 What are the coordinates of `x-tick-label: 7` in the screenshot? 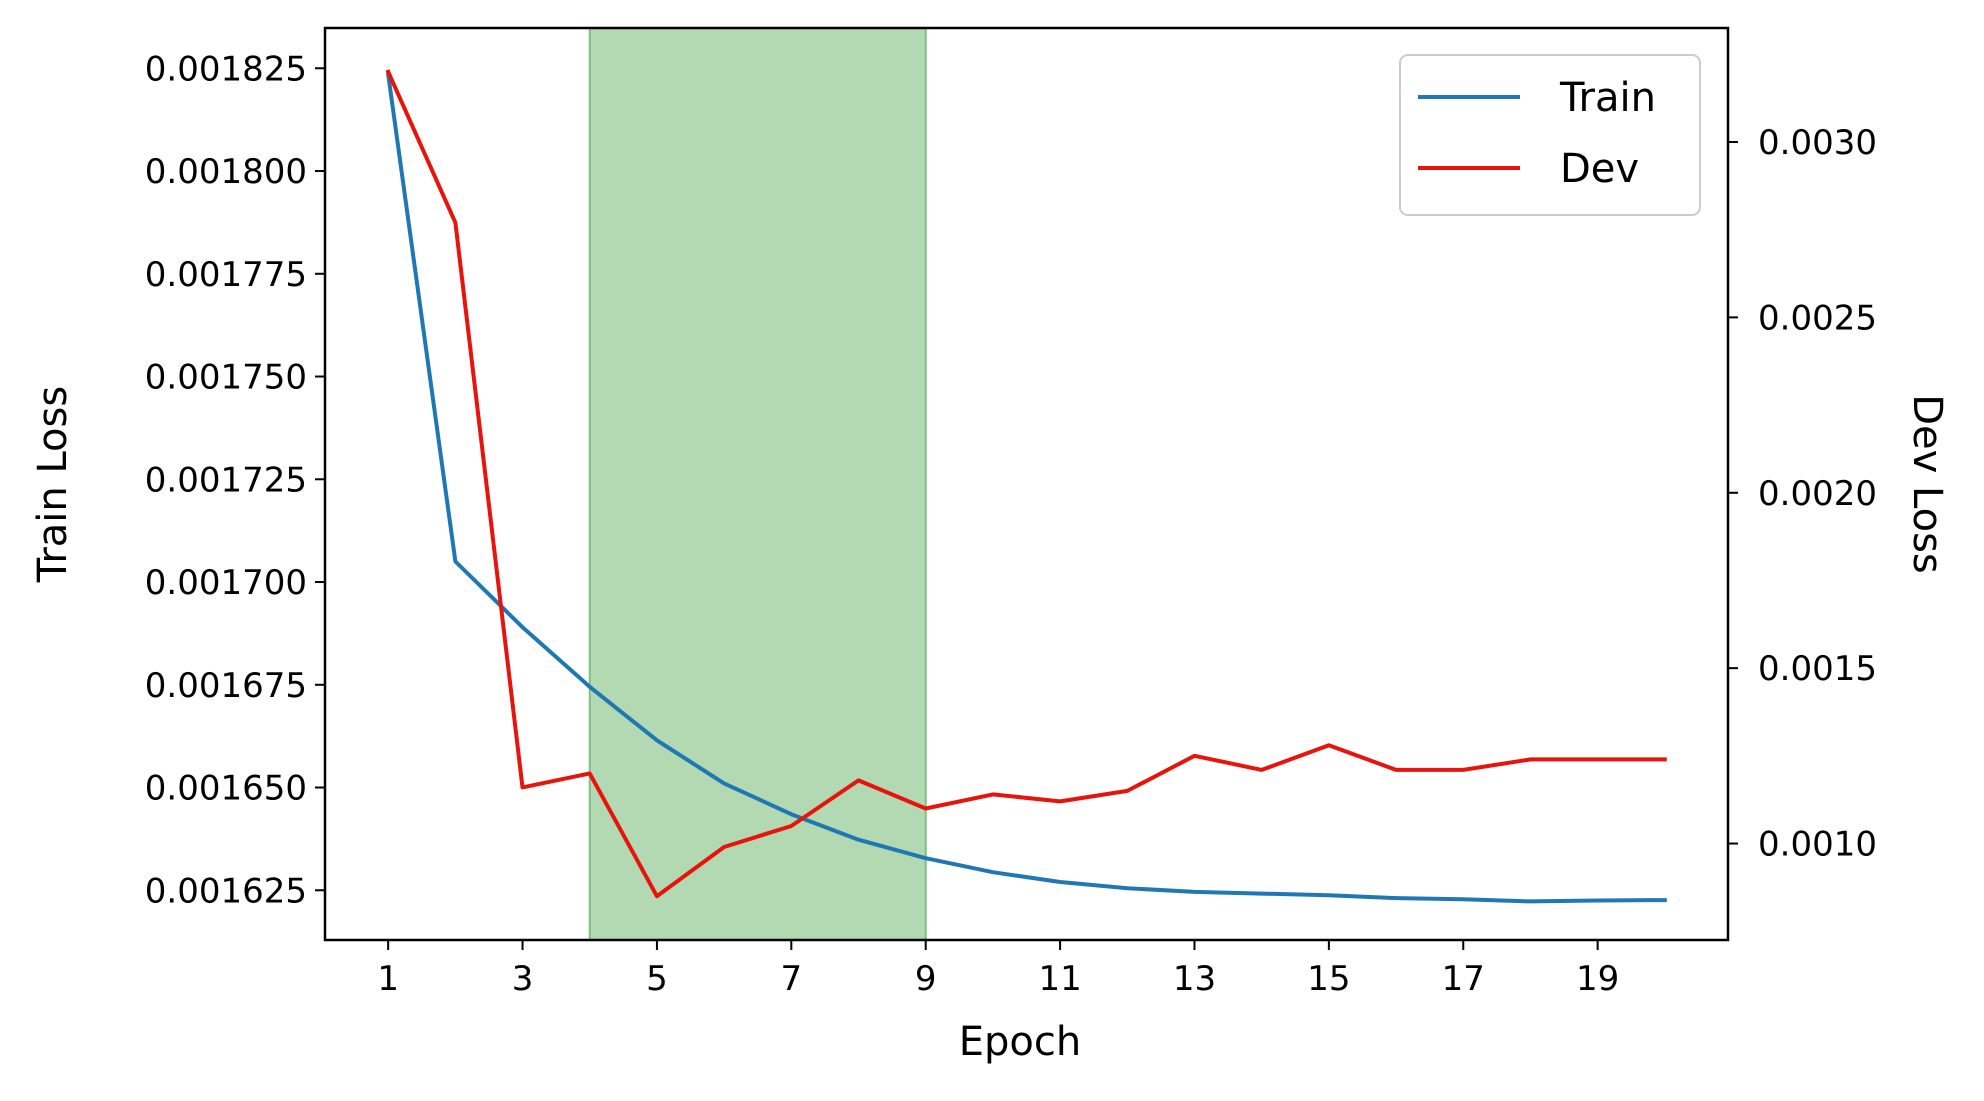 It's located at (792, 979).